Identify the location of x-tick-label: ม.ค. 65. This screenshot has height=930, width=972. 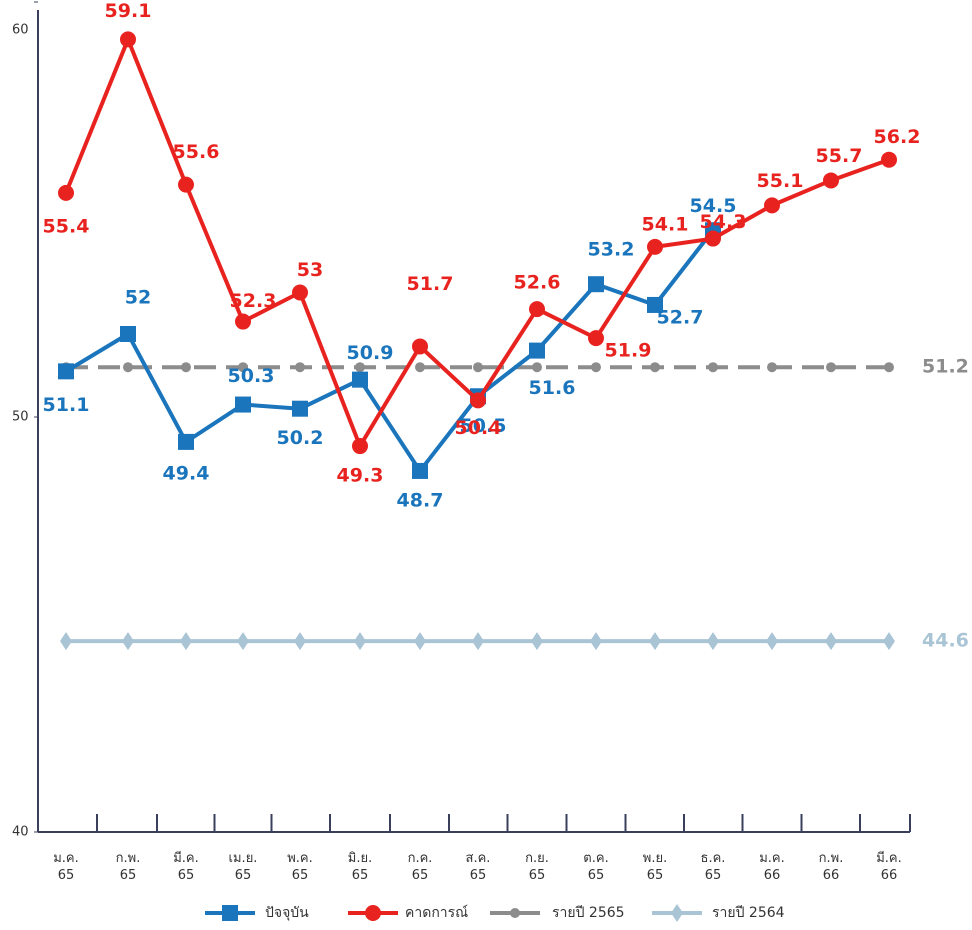
(66, 867).